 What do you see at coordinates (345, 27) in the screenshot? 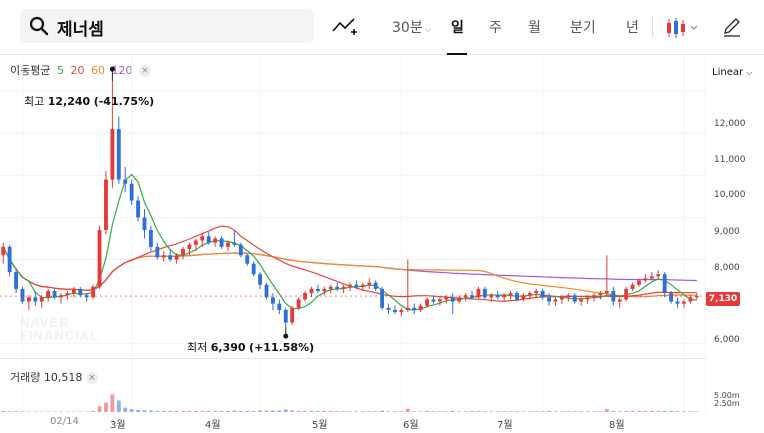
I see `indicator-add-icon` at bounding box center [345, 27].